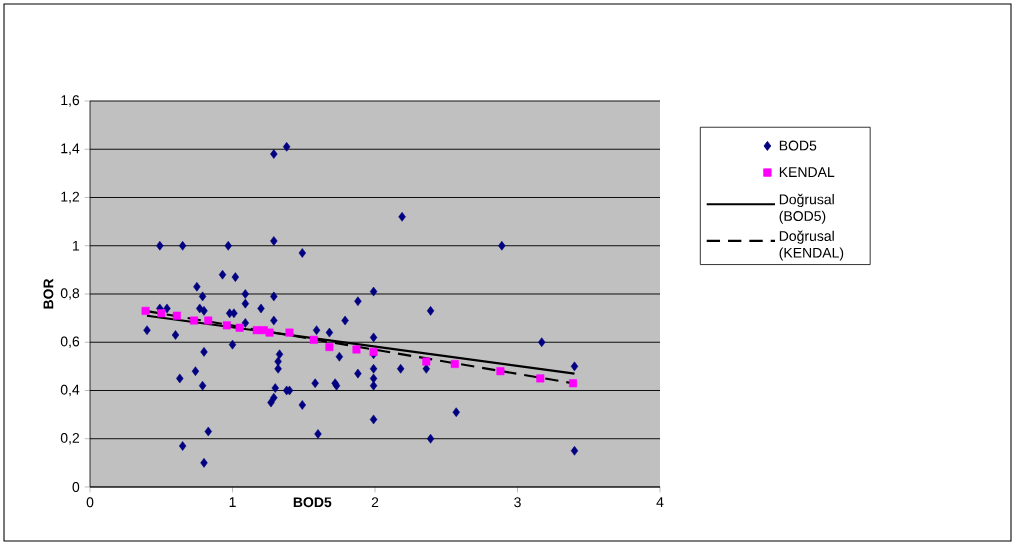 The width and height of the screenshot is (1016, 545). Describe the element at coordinates (48, 293) in the screenshot. I see `y-axis-title: BOR` at that location.